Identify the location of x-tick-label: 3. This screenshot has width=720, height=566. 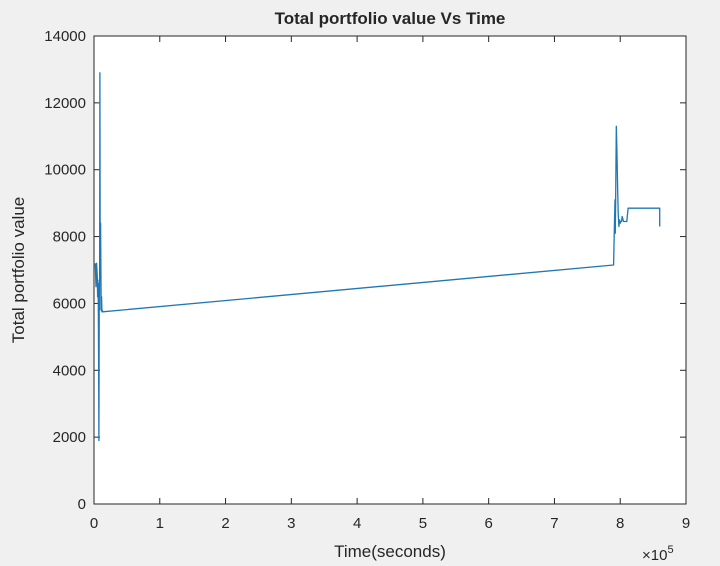
(291, 523).